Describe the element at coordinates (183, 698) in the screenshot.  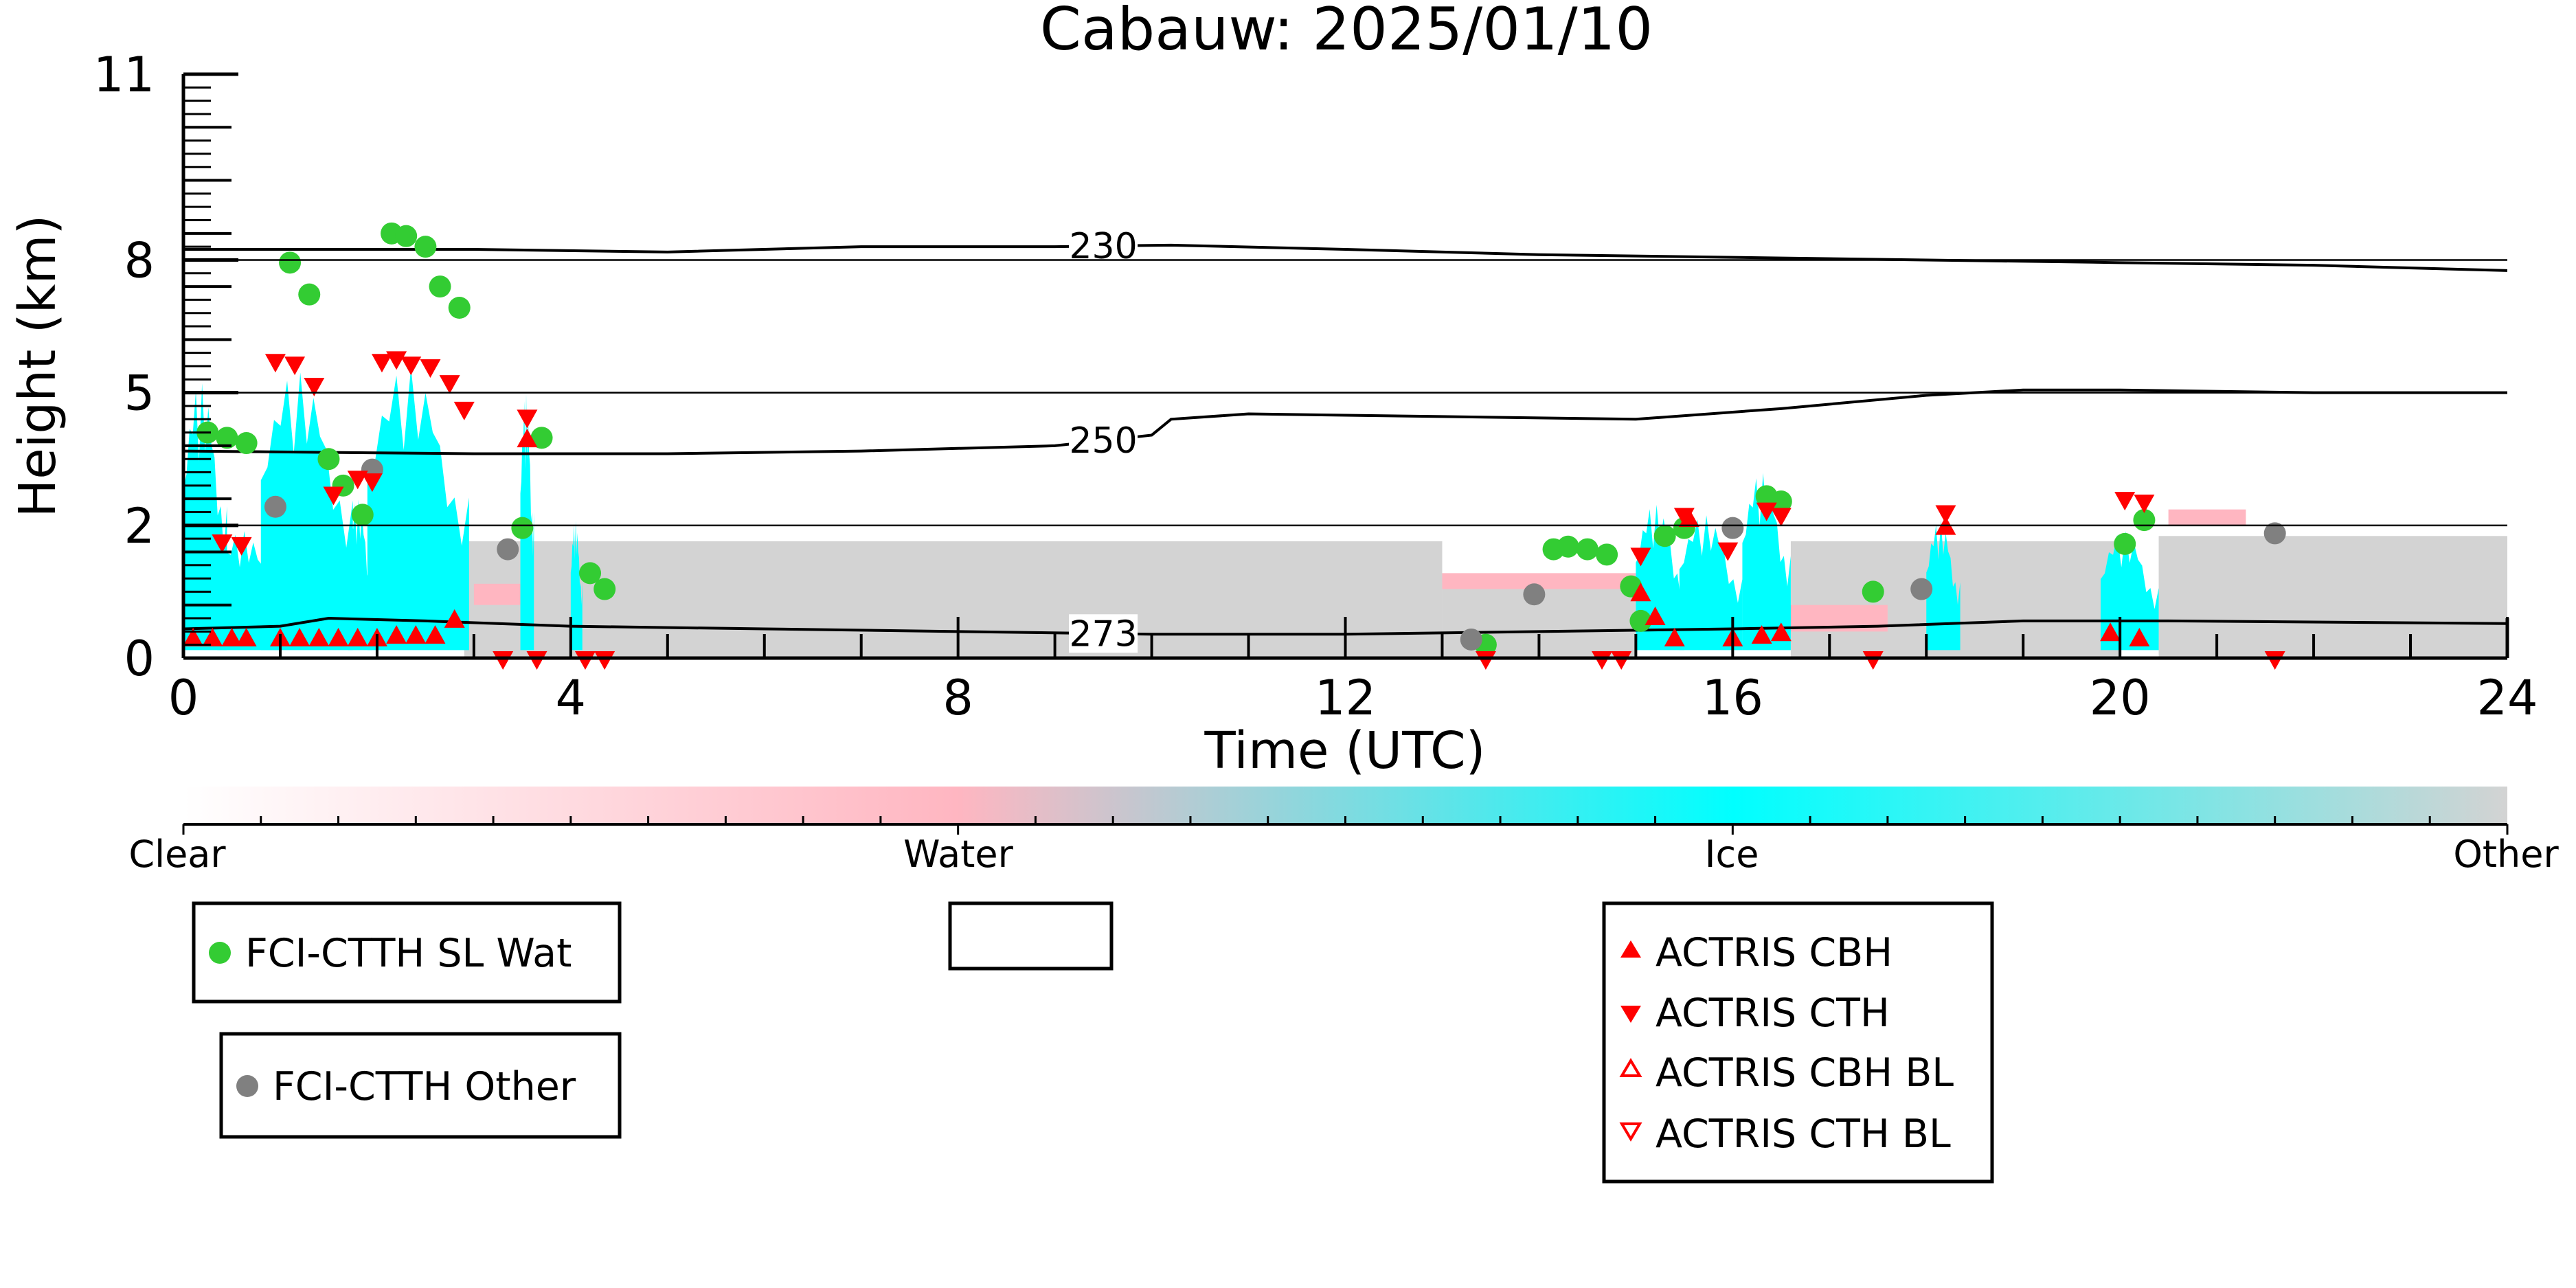
I see `x-tick-label: 0` at that location.